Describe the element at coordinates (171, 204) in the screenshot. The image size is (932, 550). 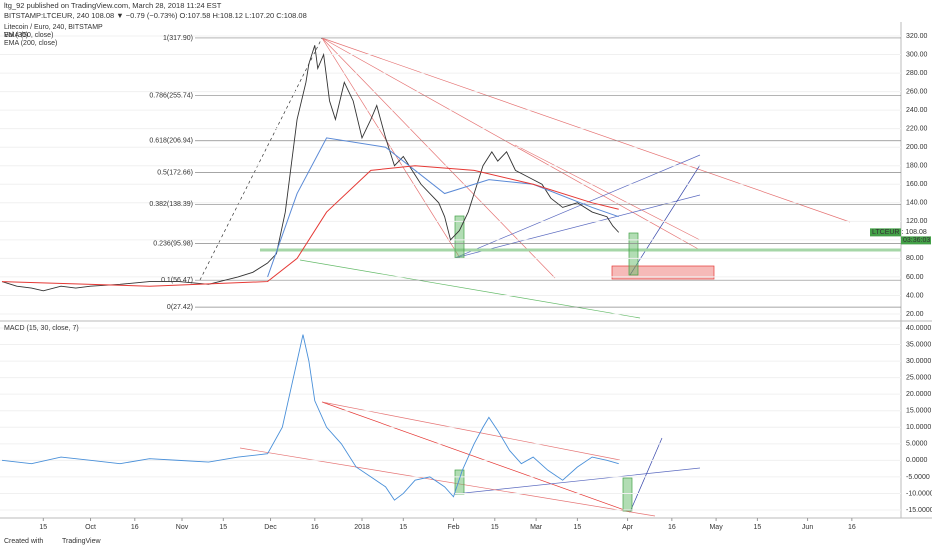
I see `fib-label: 0.382(138.39)` at that location.